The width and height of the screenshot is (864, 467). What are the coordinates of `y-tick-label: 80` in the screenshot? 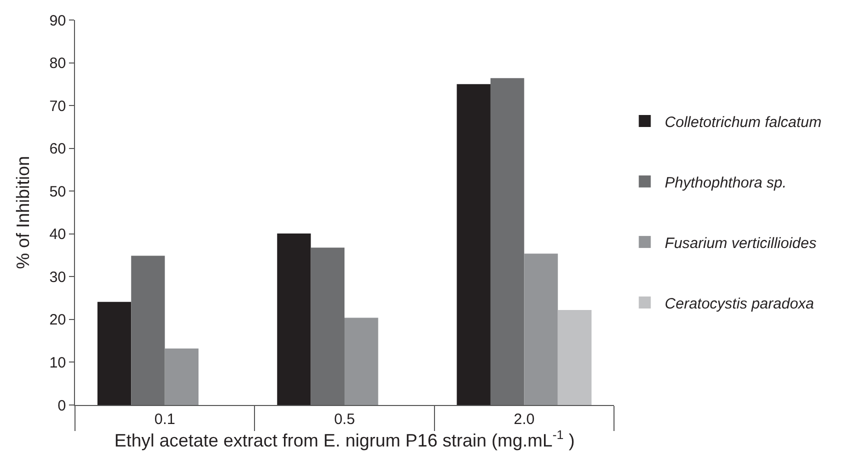 It's located at (57, 63).